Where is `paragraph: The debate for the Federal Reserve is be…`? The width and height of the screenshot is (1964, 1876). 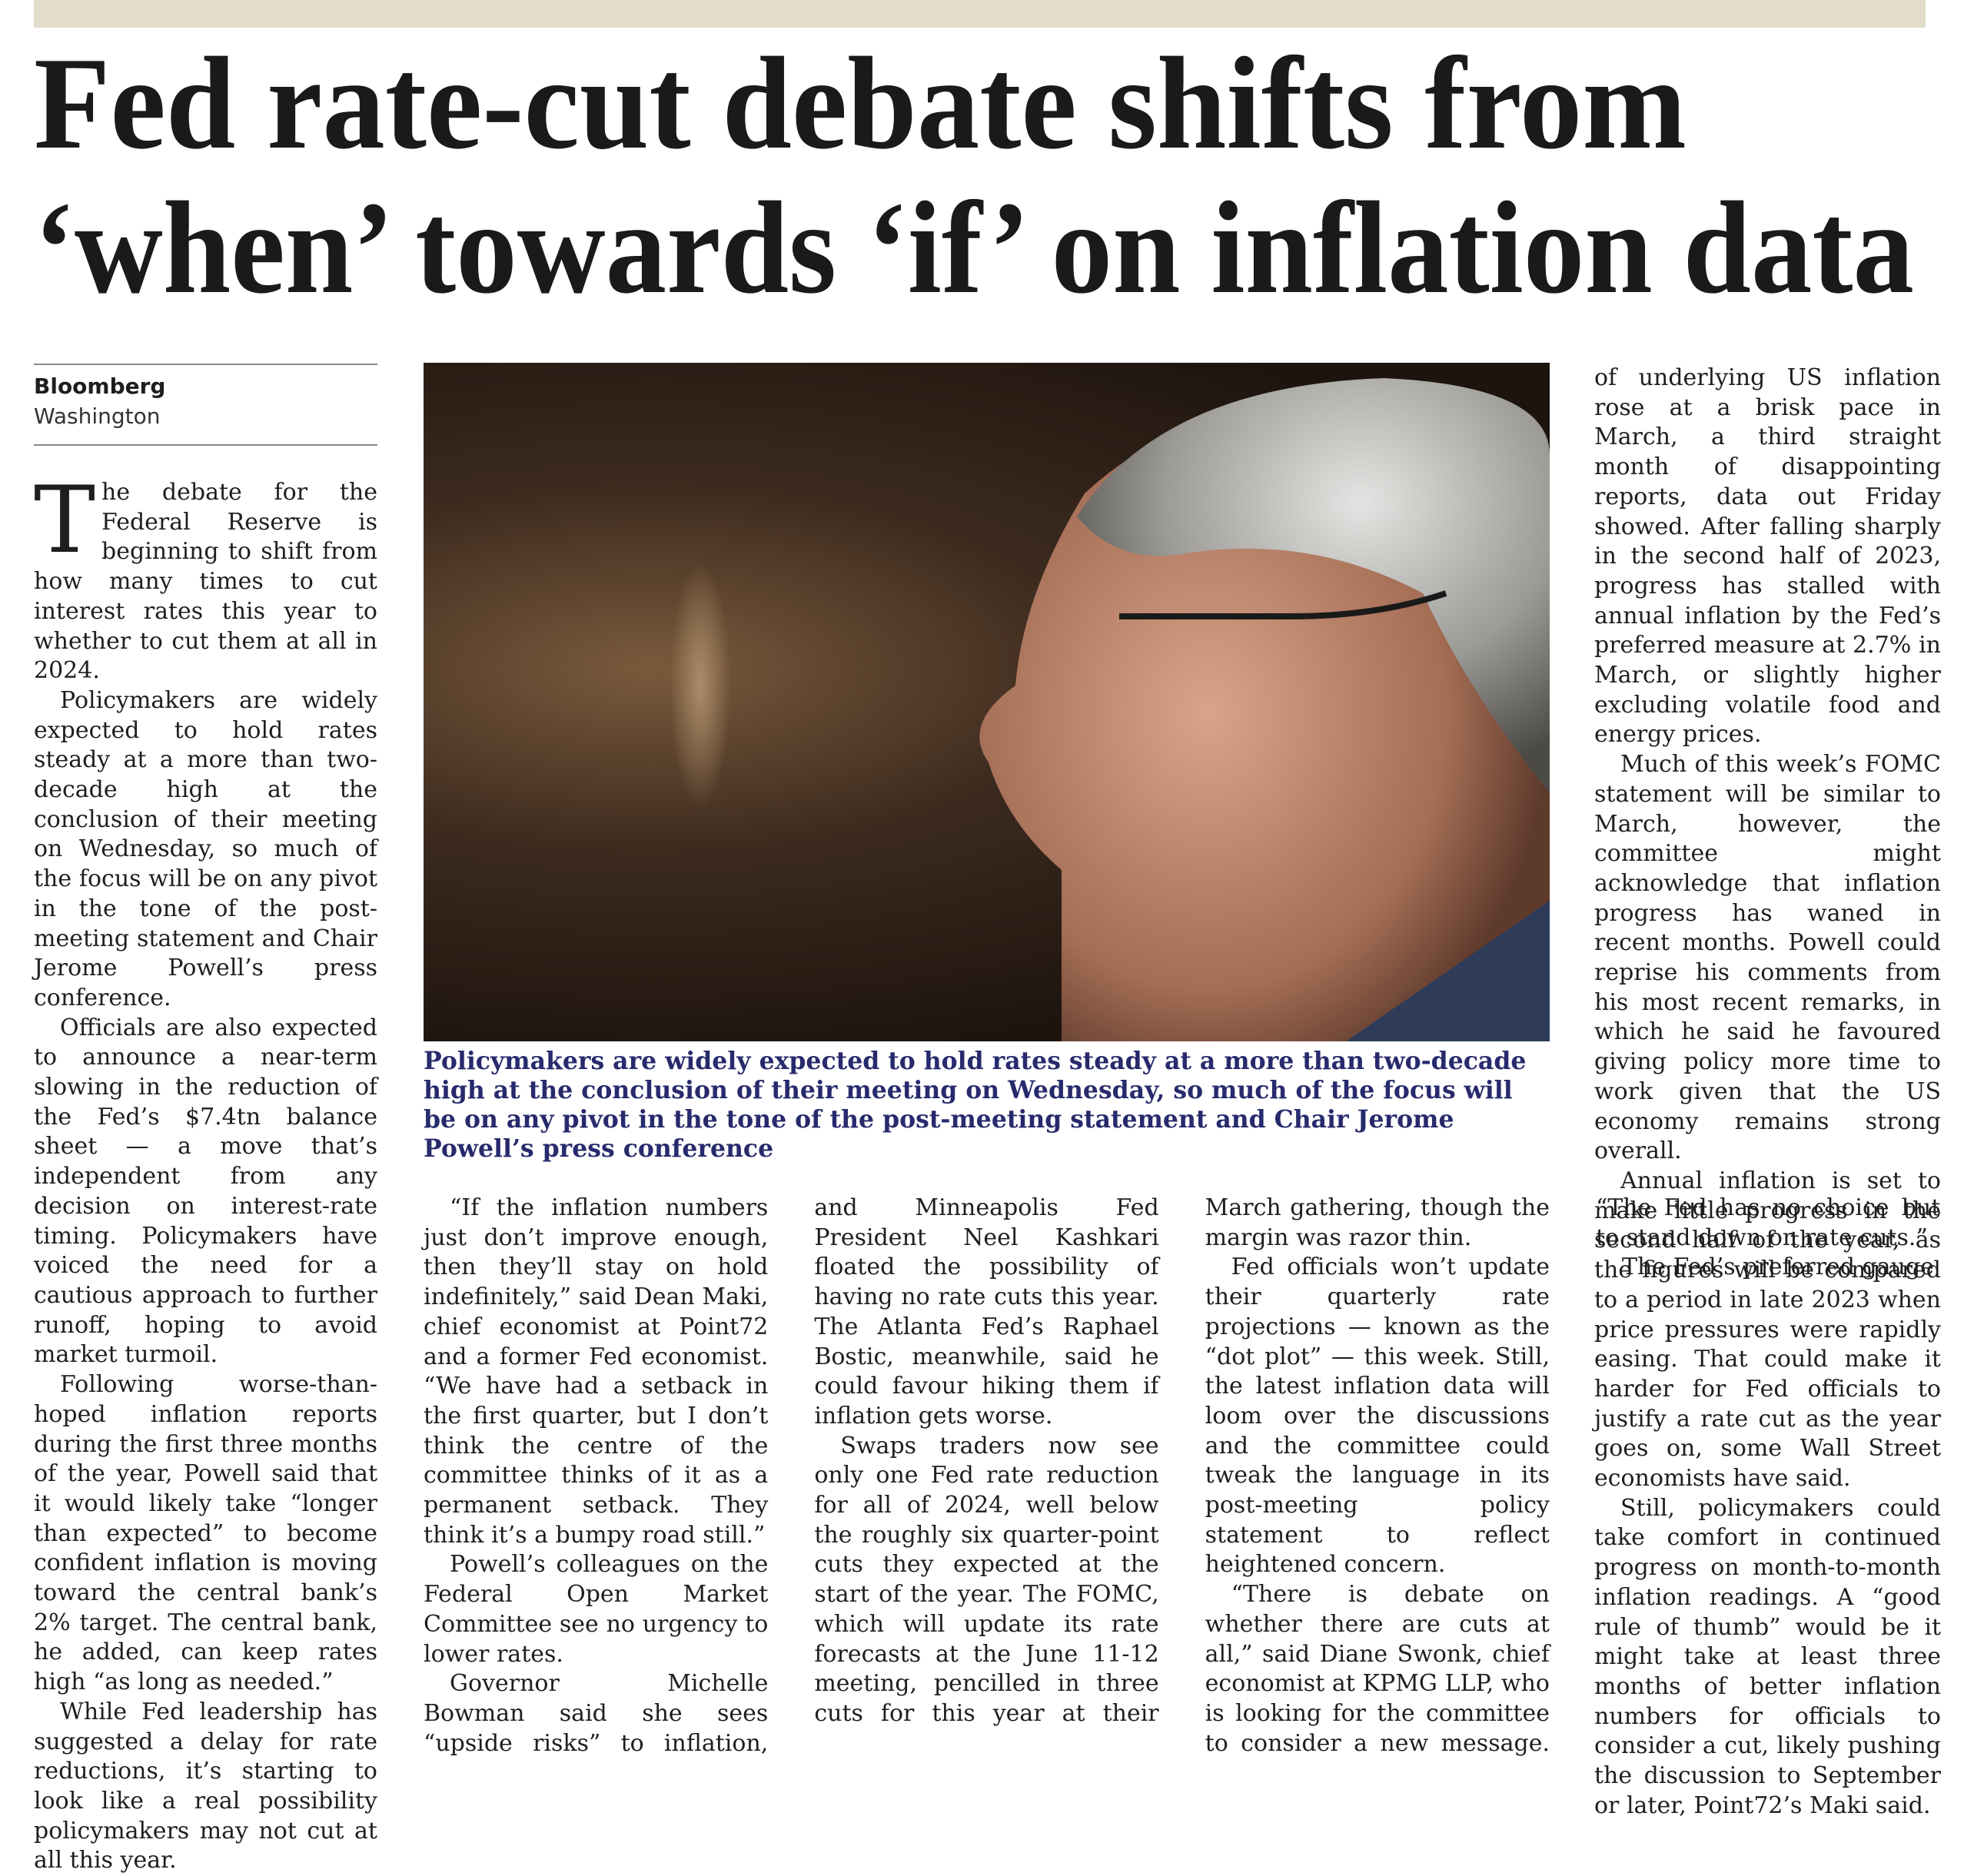
paragraph: The debate for the Federal Reserve is be… is located at coordinates (206, 576).